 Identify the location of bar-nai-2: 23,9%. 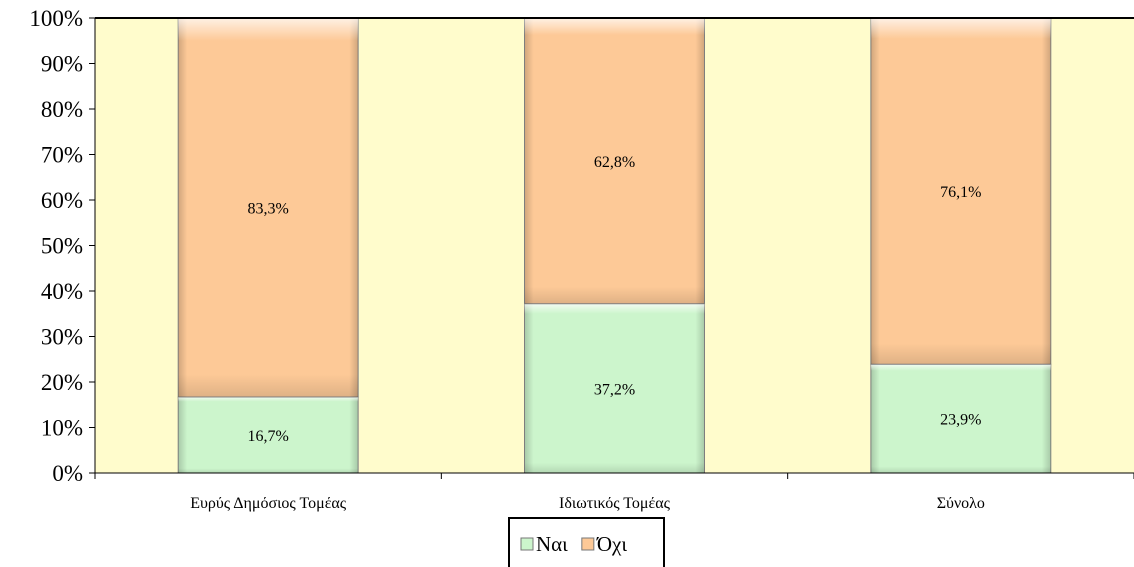
(961, 418).